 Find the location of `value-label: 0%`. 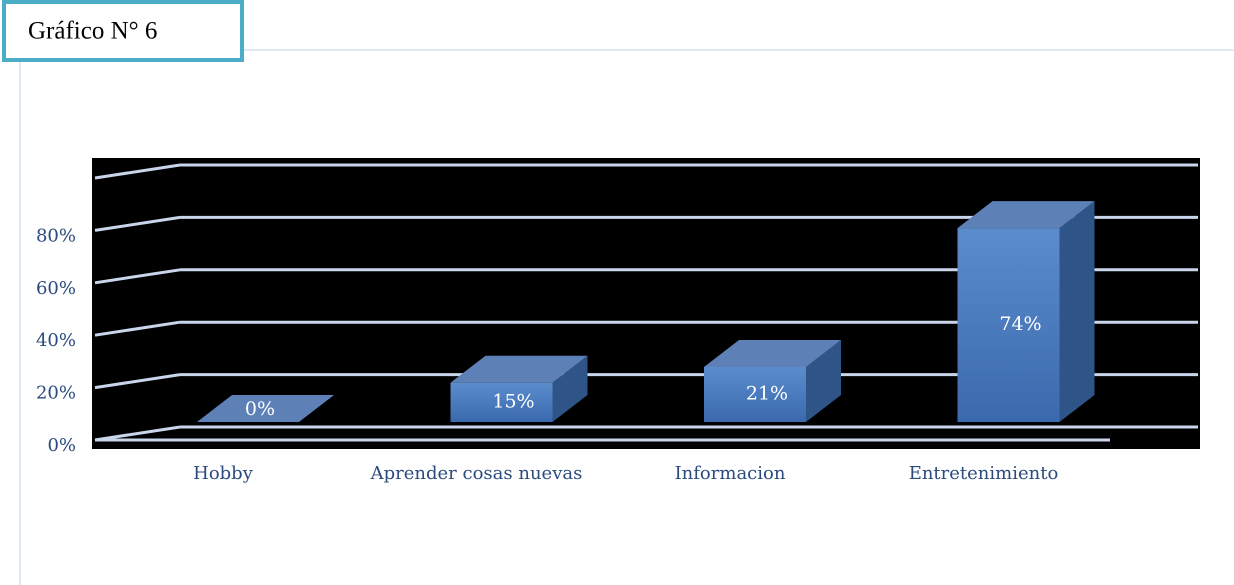

value-label: 0% is located at coordinates (260, 409).